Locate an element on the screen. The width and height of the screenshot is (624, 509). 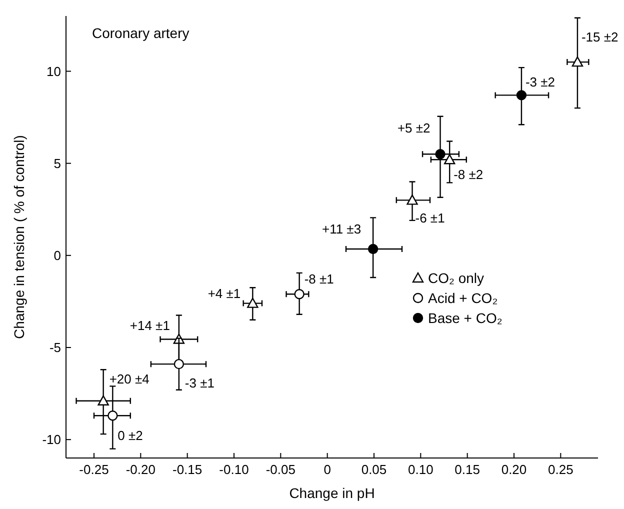
x-axis-title: Change in pH is located at coordinates (332, 493).